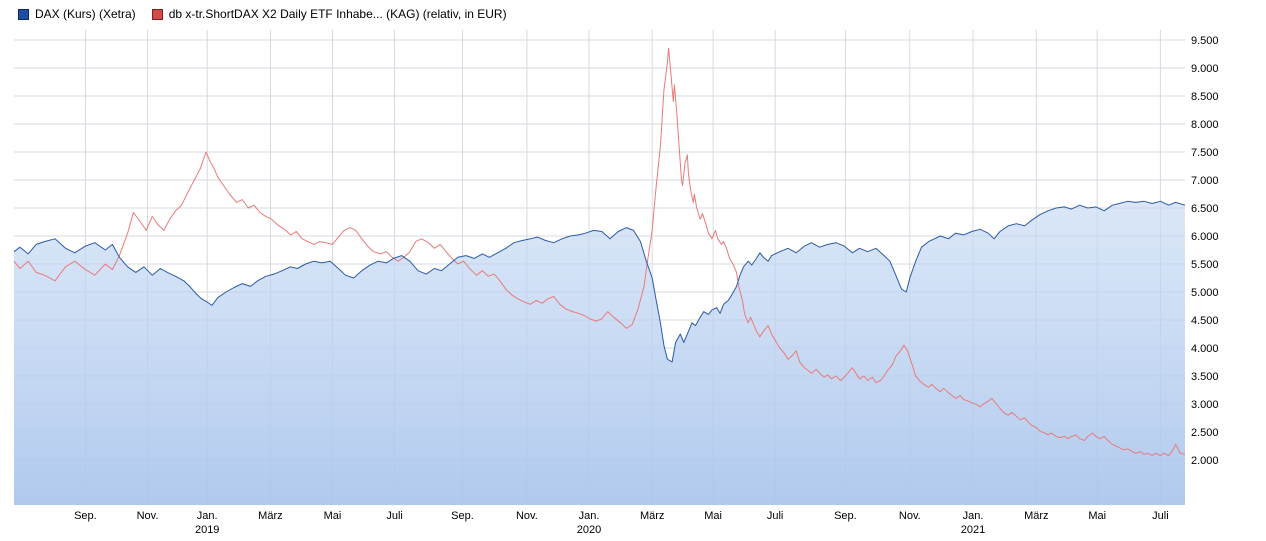  Describe the element at coordinates (1205, 209) in the screenshot. I see `y-axis-tick-label: 6.500` at that location.